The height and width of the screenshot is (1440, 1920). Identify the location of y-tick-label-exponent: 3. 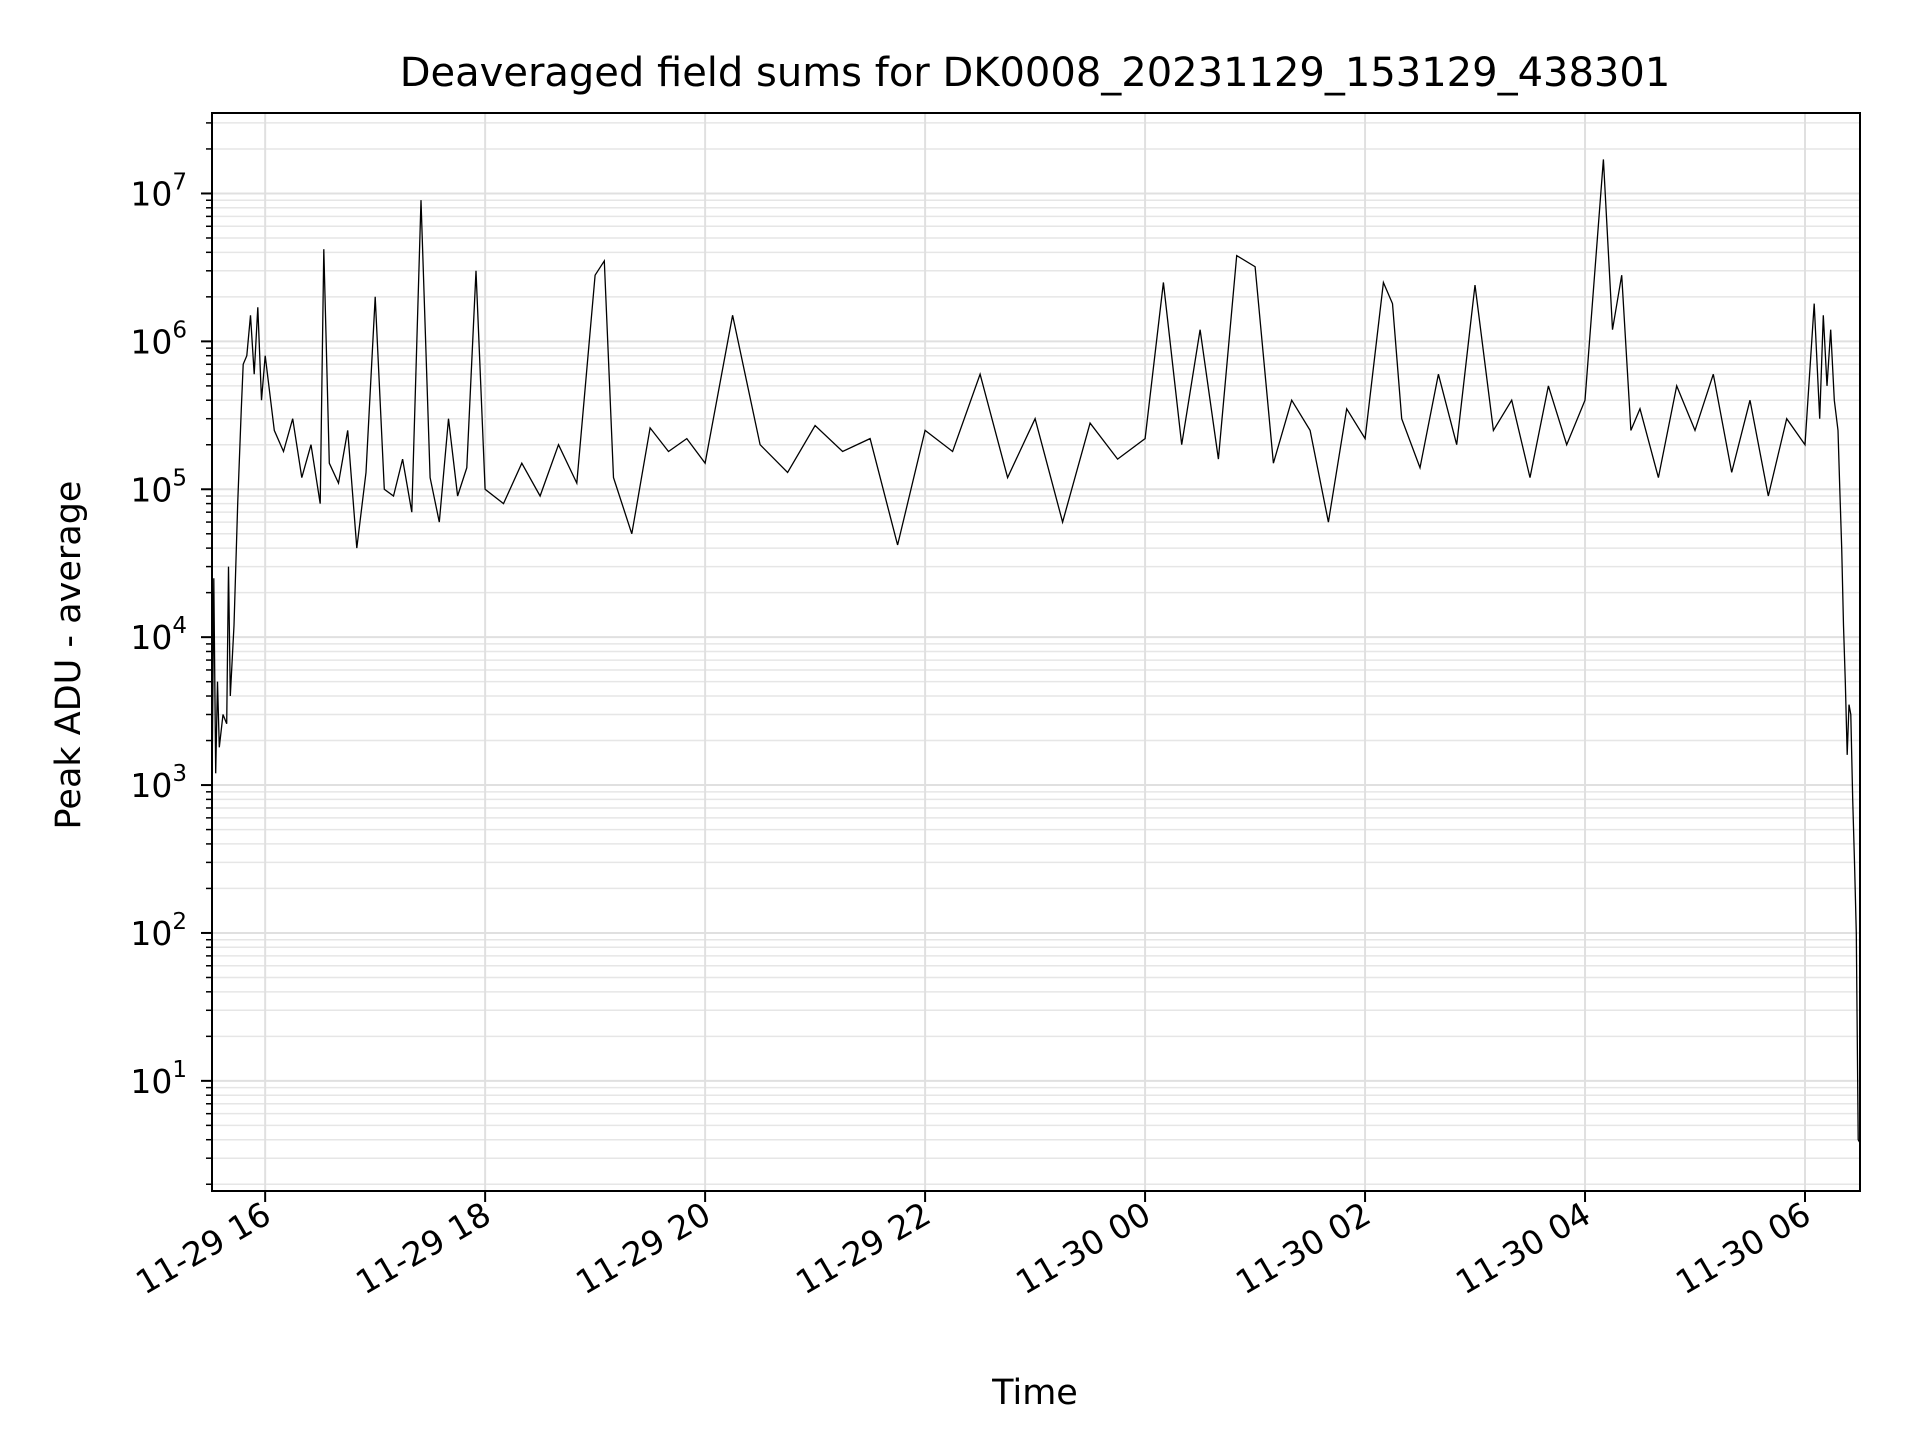
(179, 774).